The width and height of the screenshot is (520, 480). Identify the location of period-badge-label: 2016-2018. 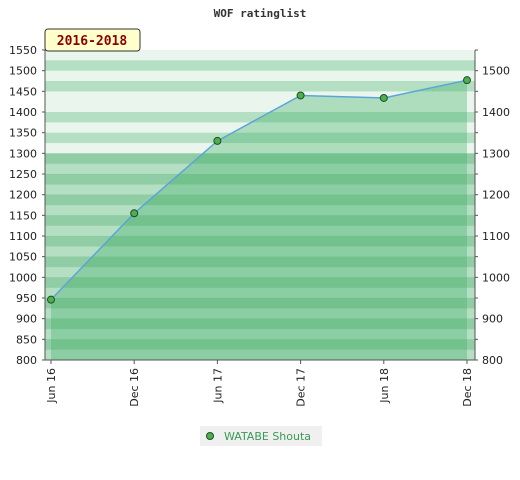
(92, 41).